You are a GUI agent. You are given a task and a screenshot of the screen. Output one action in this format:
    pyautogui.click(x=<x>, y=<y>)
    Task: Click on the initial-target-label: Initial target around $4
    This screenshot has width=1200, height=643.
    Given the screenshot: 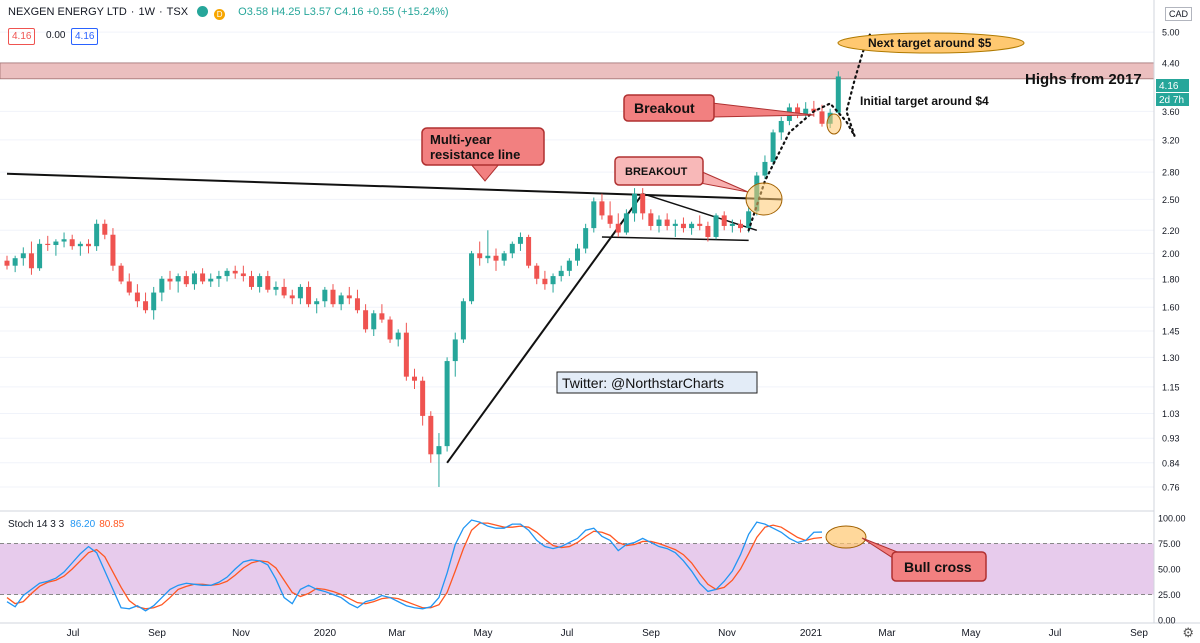 What is the action you would take?
    pyautogui.click(x=924, y=101)
    